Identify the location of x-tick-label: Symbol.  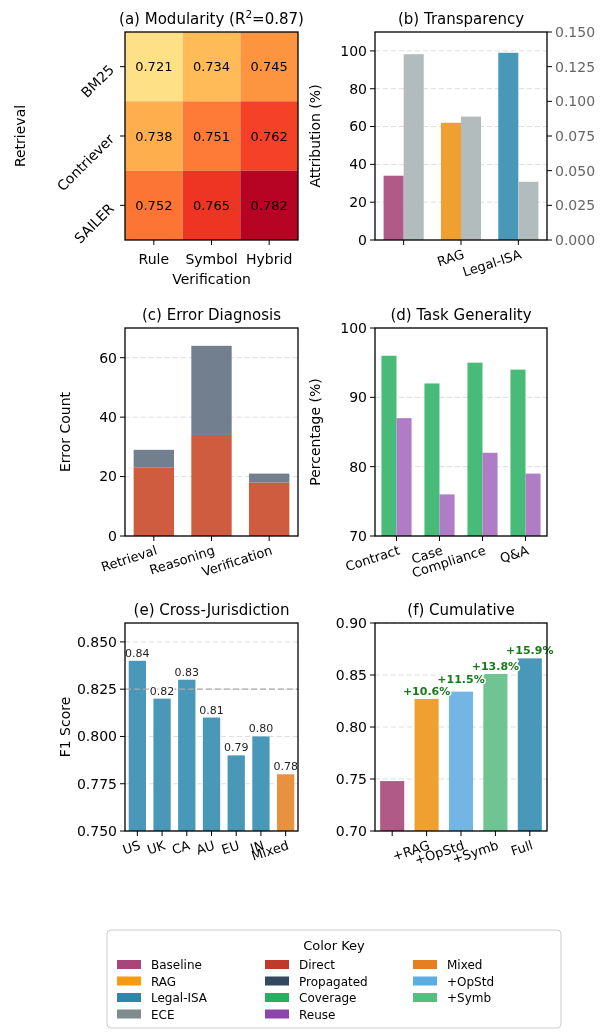
(211, 259).